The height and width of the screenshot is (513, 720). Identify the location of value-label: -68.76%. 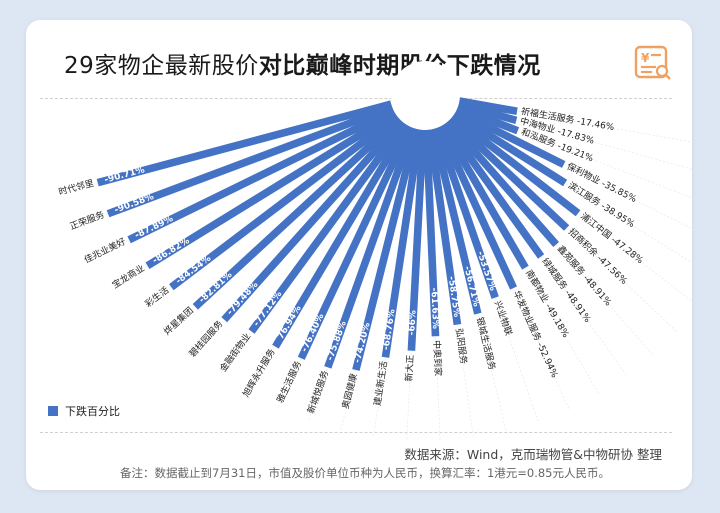
(390, 330).